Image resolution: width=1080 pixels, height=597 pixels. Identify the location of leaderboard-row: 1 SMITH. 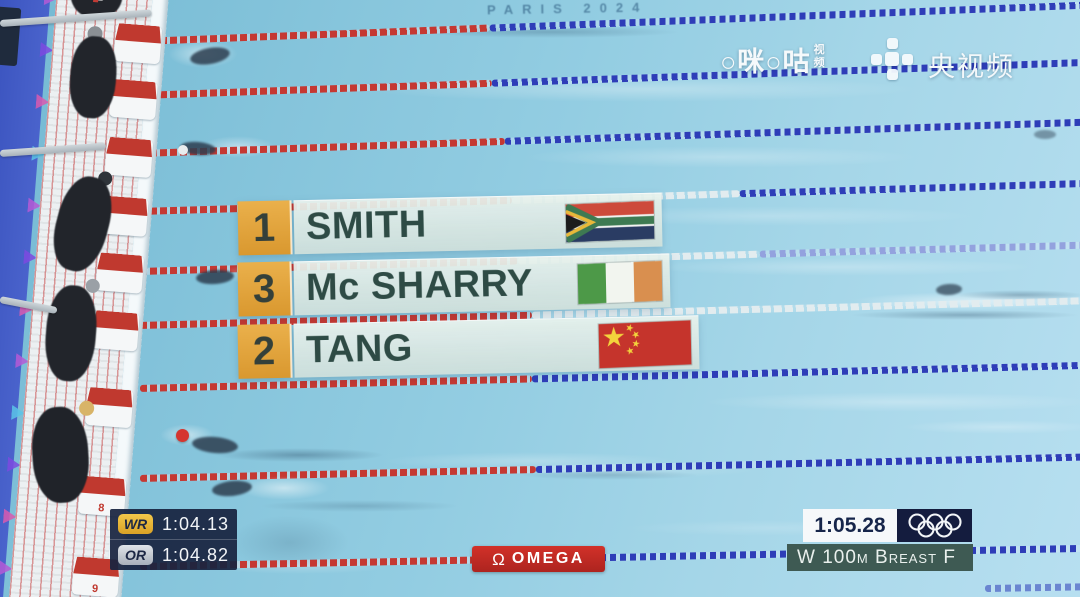
(450, 224).